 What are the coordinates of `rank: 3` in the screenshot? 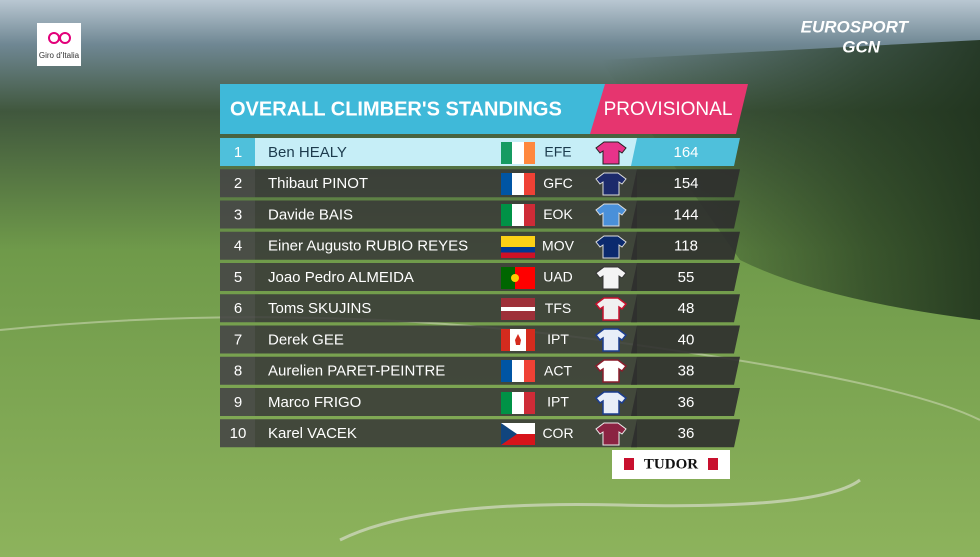 It's located at (238, 214).